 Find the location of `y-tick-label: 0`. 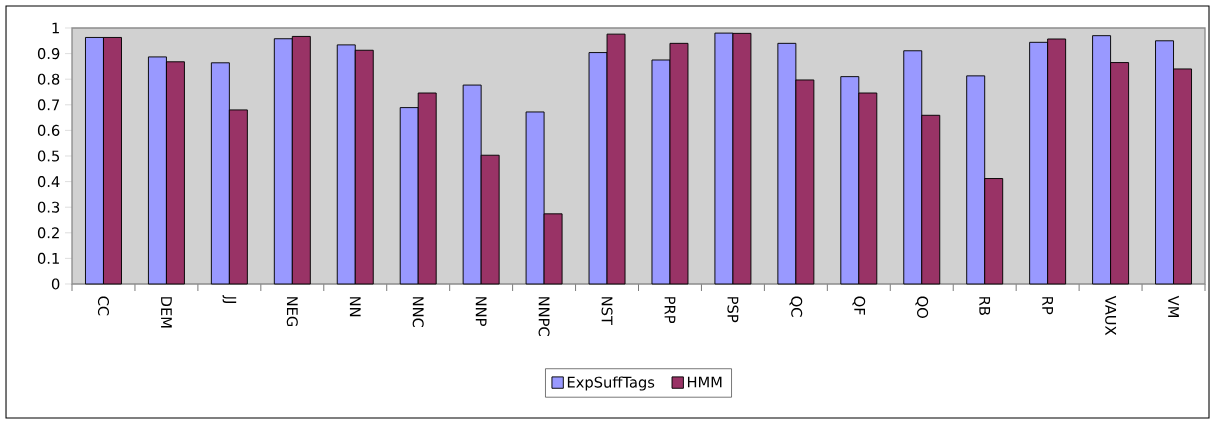

y-tick-label: 0 is located at coordinates (55, 284).